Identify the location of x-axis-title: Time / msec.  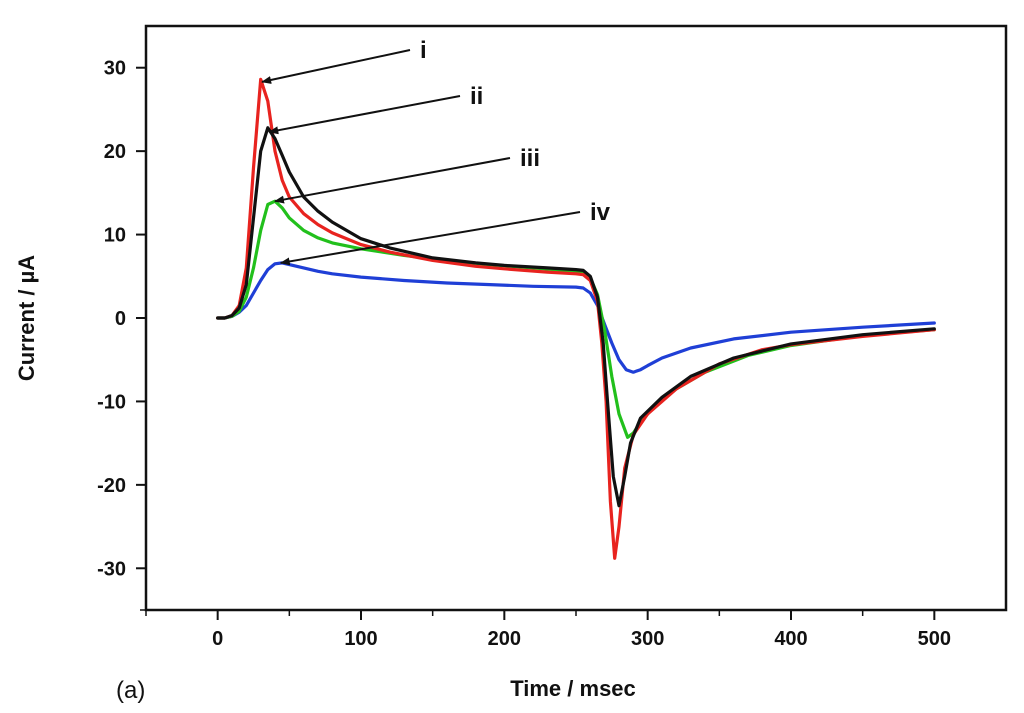
(573, 688).